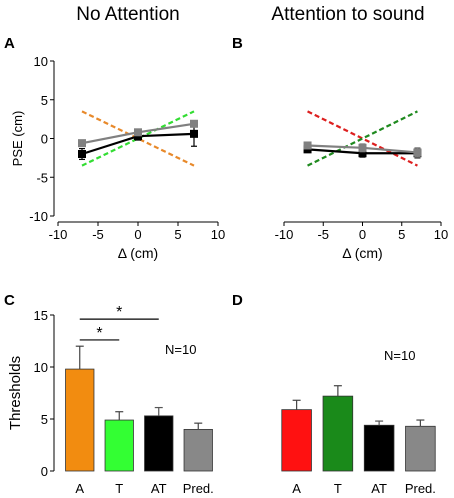  Describe the element at coordinates (9, 300) in the screenshot. I see `panel-label-c: C` at that location.